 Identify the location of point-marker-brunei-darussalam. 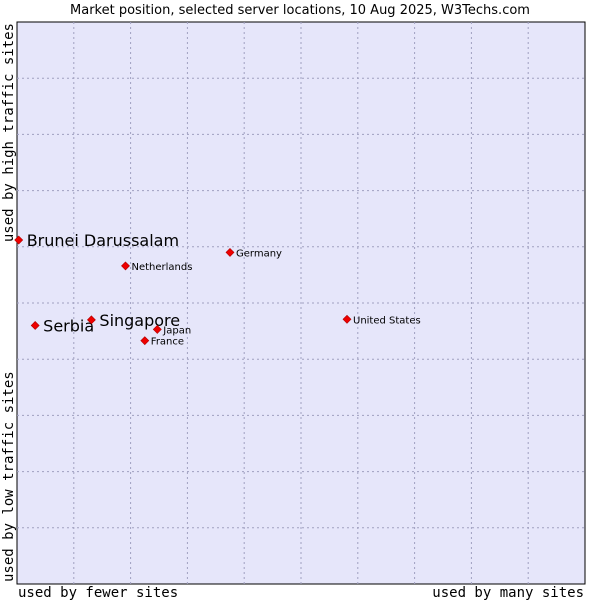
(19, 240).